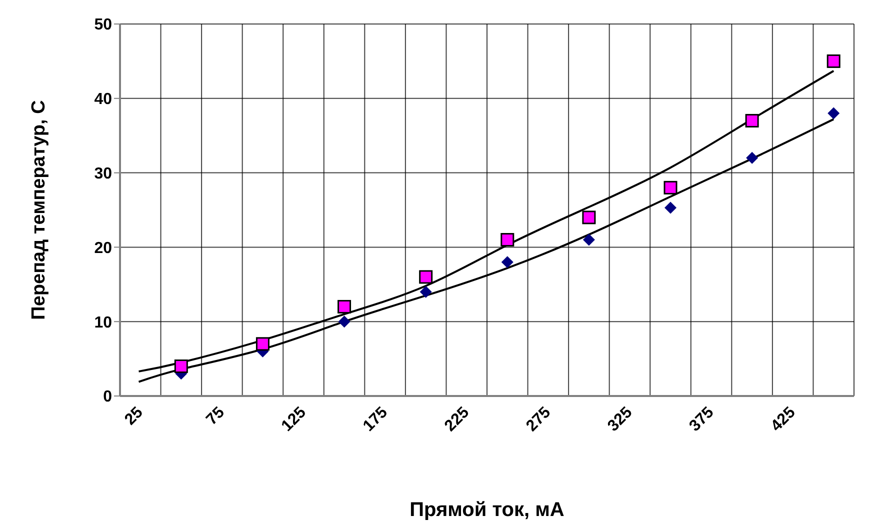 Image resolution: width=870 pixels, height=528 pixels. I want to click on y-tick-label: 10, so click(103, 323).